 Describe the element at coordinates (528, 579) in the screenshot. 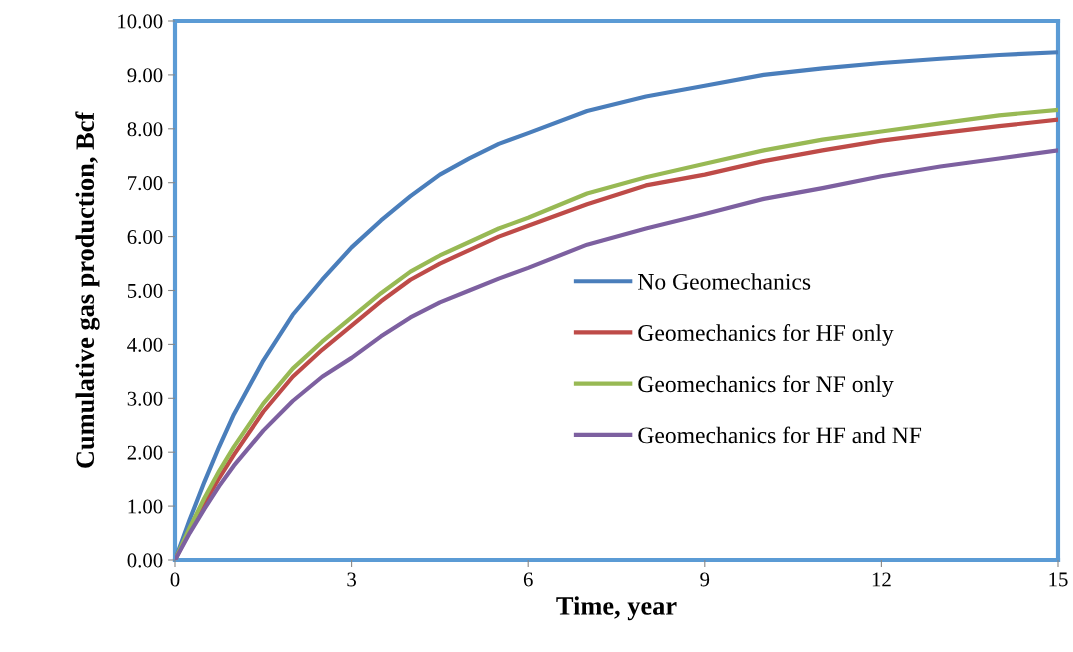

I see `x-tick-label: 6` at that location.